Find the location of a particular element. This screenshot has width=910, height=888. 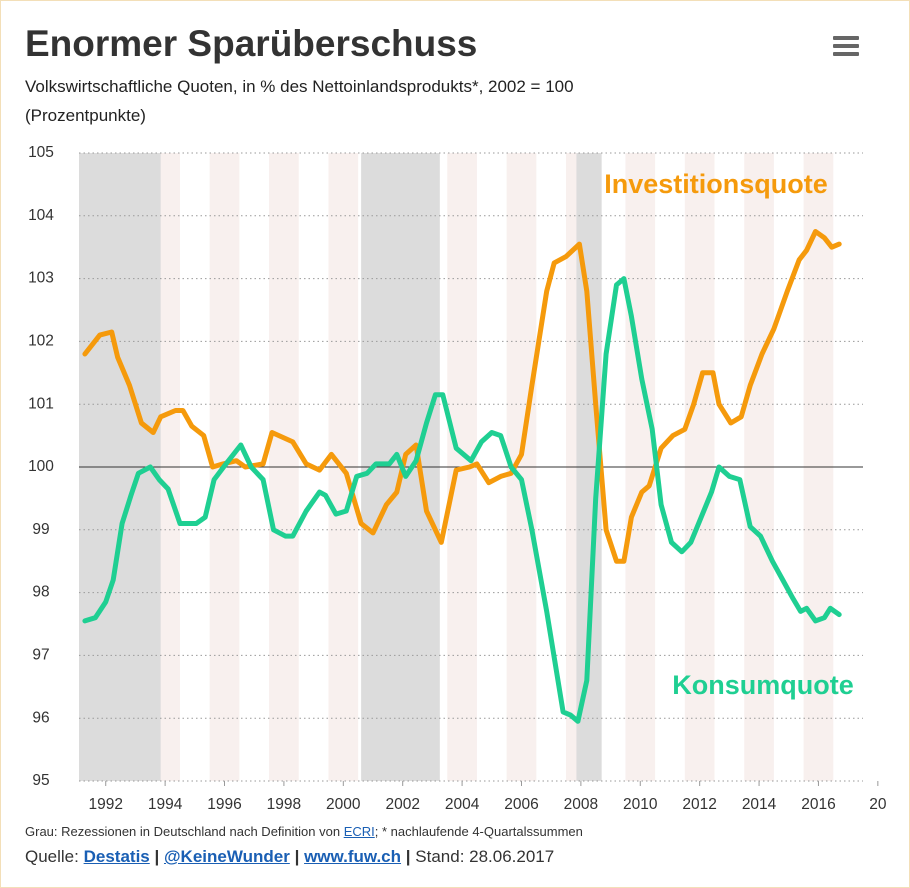

x-tick-label: 20 is located at coordinates (878, 804).